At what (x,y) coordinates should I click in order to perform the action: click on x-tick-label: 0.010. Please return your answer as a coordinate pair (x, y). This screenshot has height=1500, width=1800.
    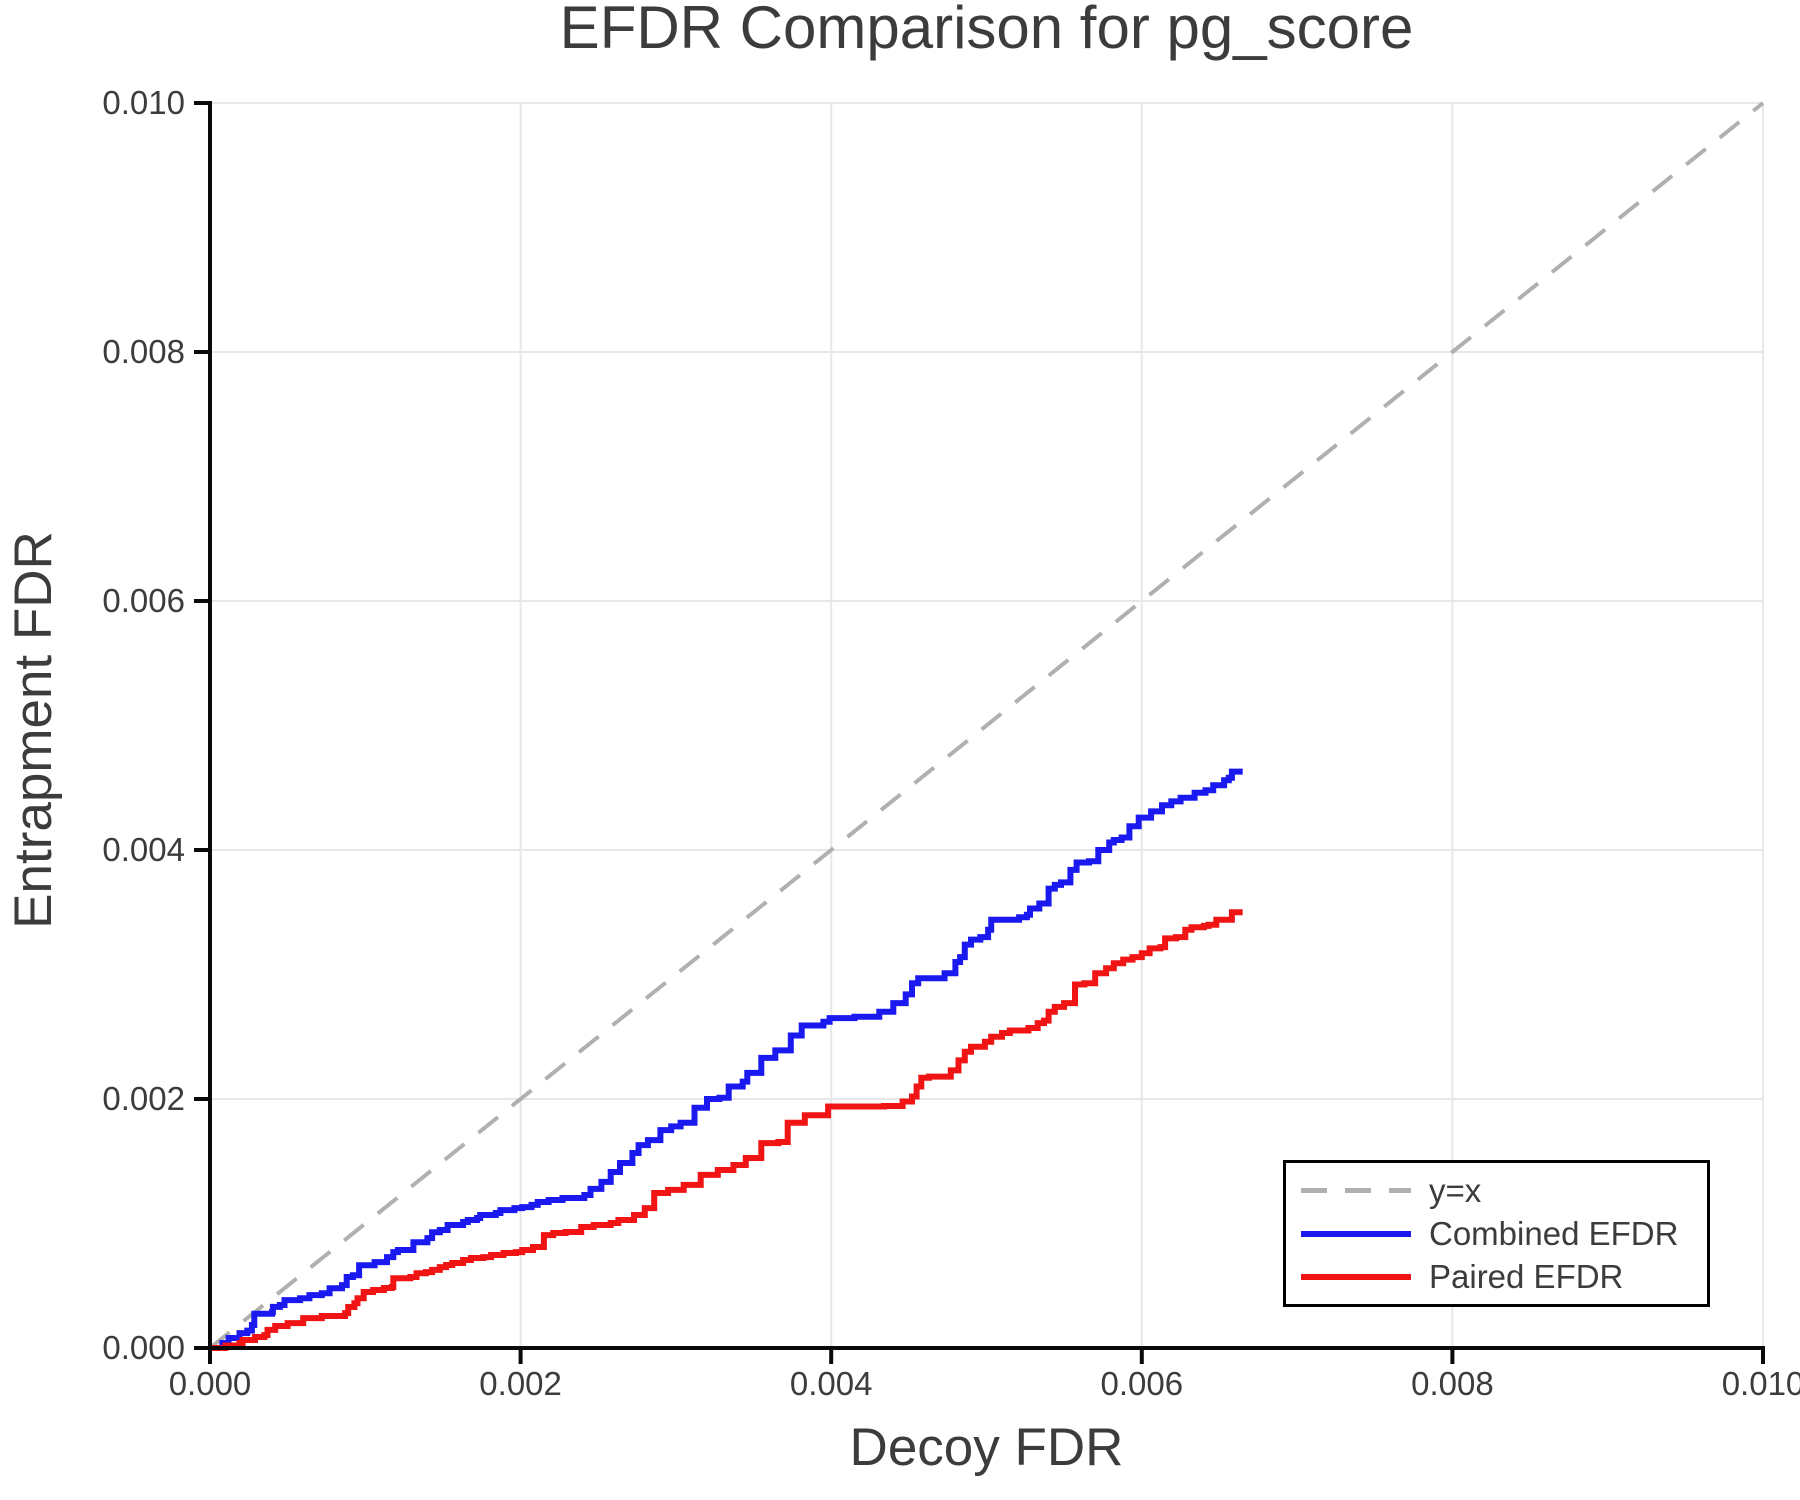
    Looking at the image, I should click on (1760, 1383).